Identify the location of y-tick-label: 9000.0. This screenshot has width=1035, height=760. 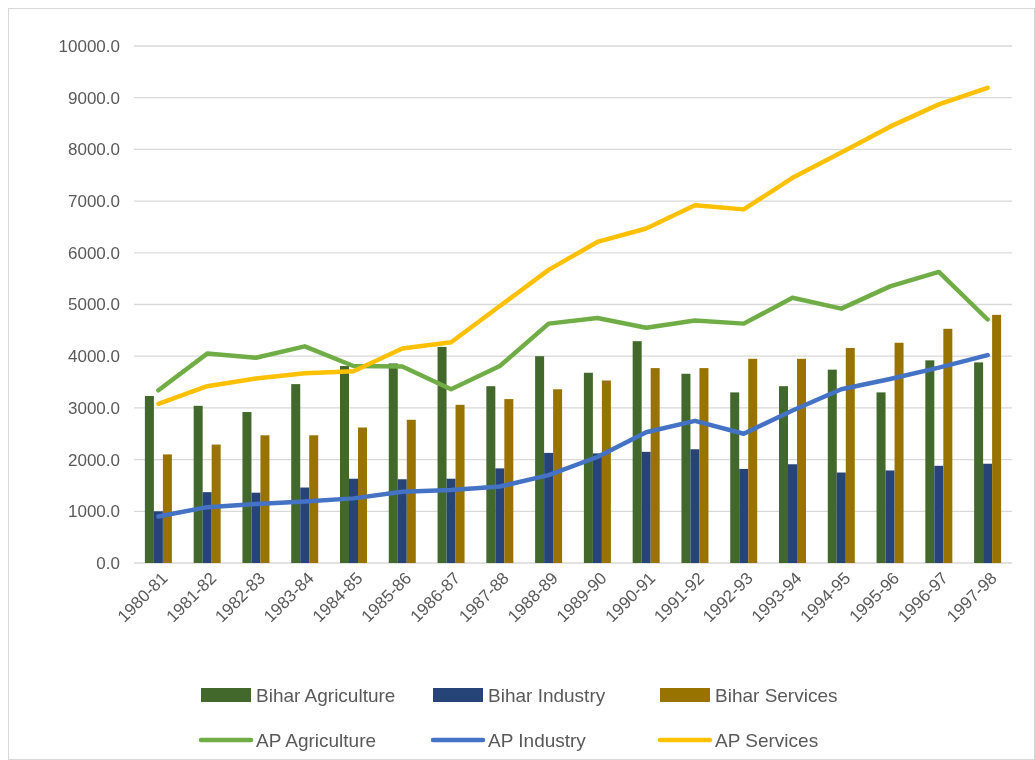
(94, 98).